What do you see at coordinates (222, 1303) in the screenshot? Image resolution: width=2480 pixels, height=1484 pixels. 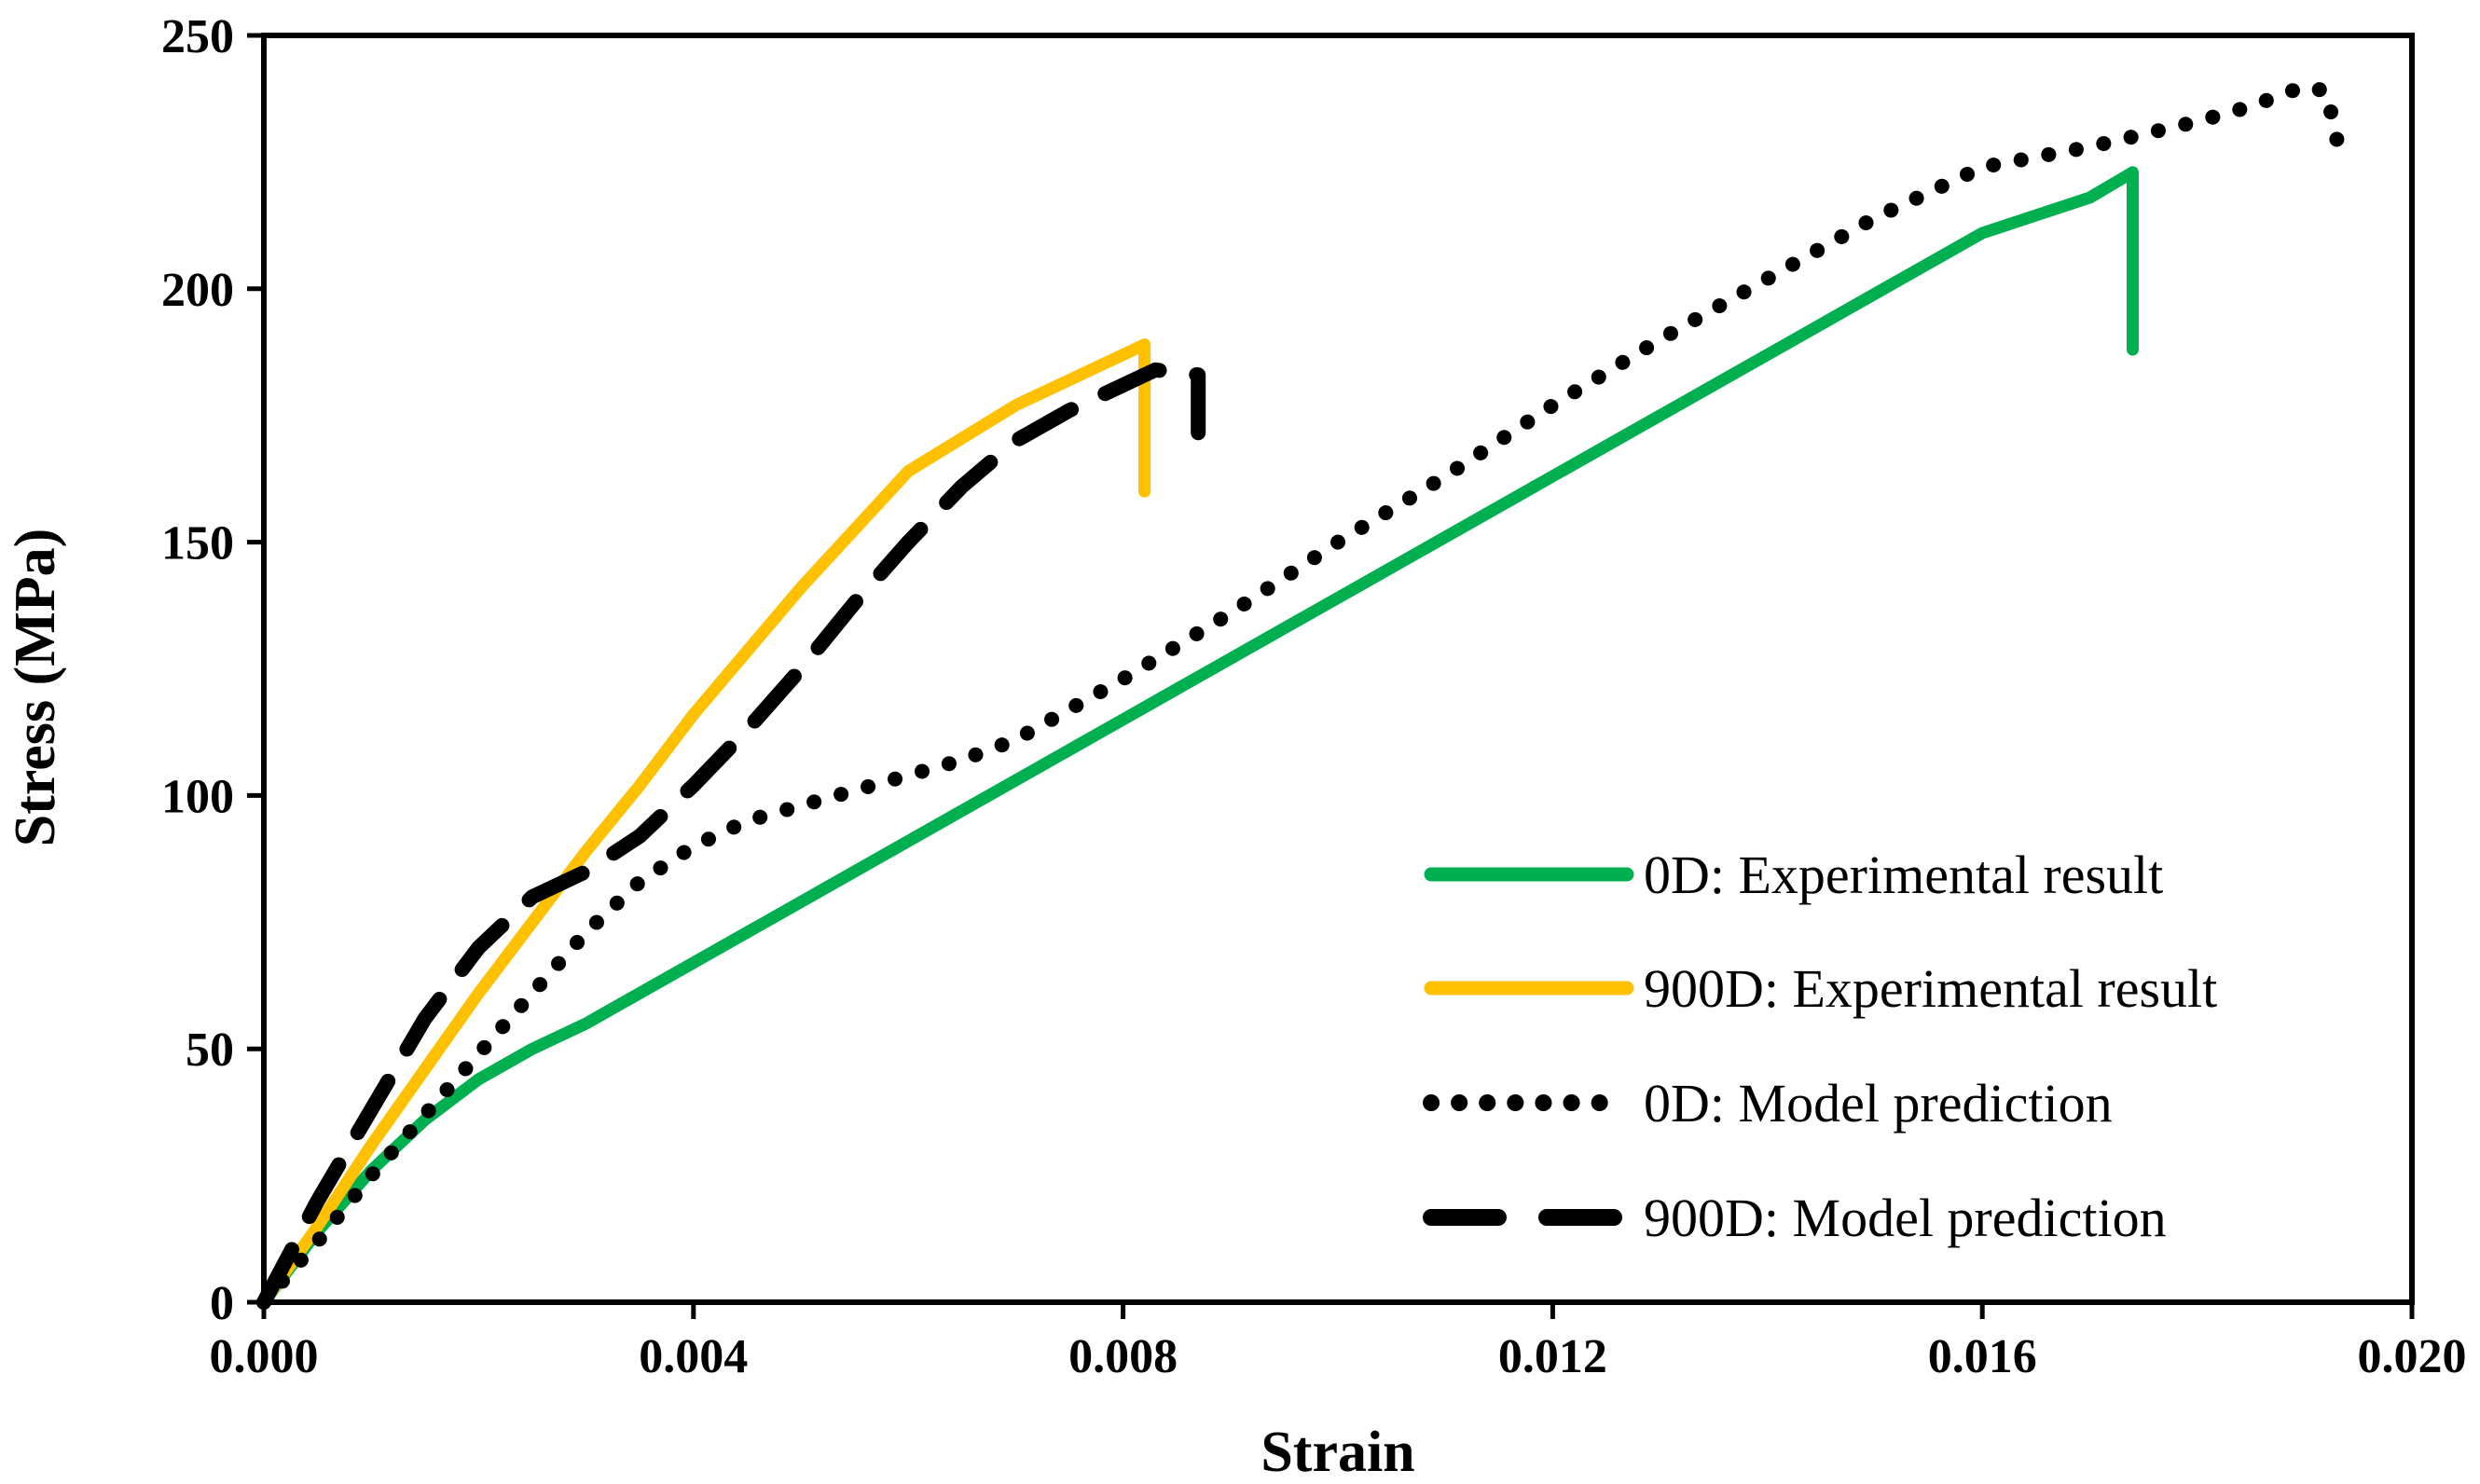 I see `y-tick-label: 0` at bounding box center [222, 1303].